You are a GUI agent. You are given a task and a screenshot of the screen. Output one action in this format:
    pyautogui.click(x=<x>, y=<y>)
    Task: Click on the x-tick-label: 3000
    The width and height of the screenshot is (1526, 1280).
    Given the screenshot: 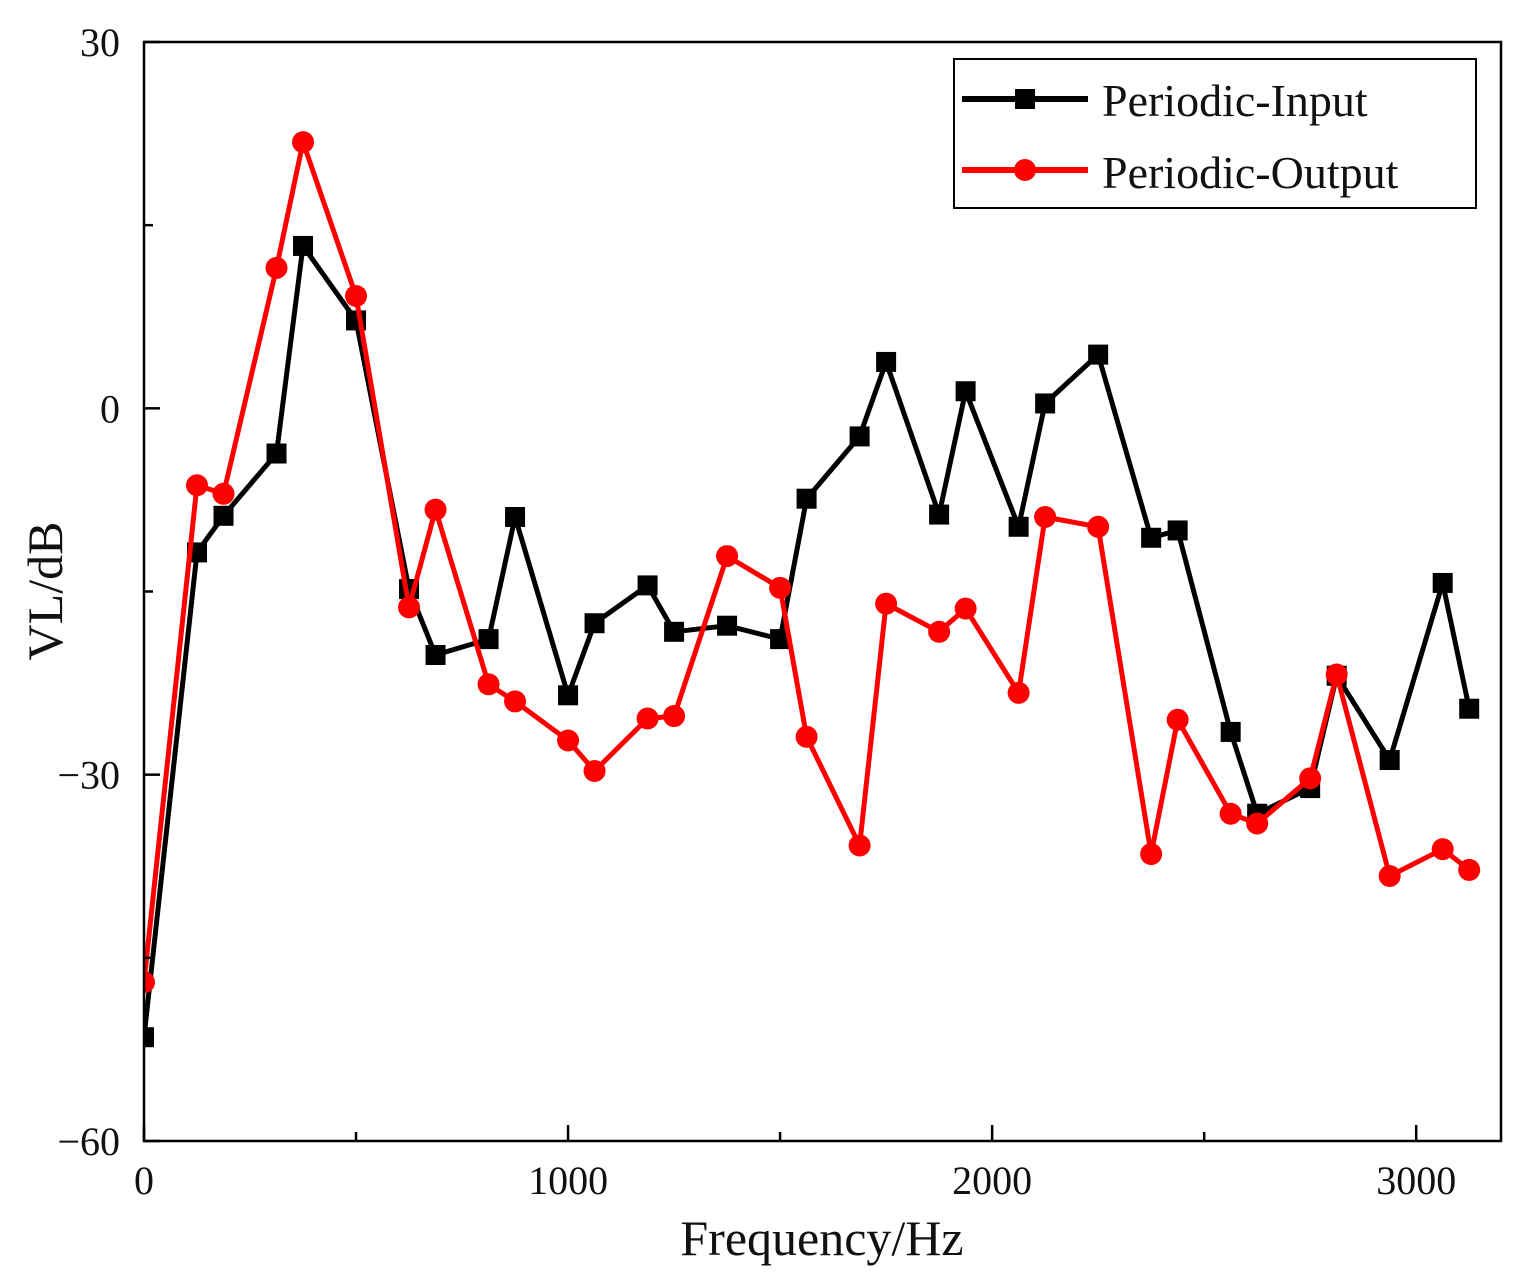 What is the action you would take?
    pyautogui.click(x=1416, y=1180)
    